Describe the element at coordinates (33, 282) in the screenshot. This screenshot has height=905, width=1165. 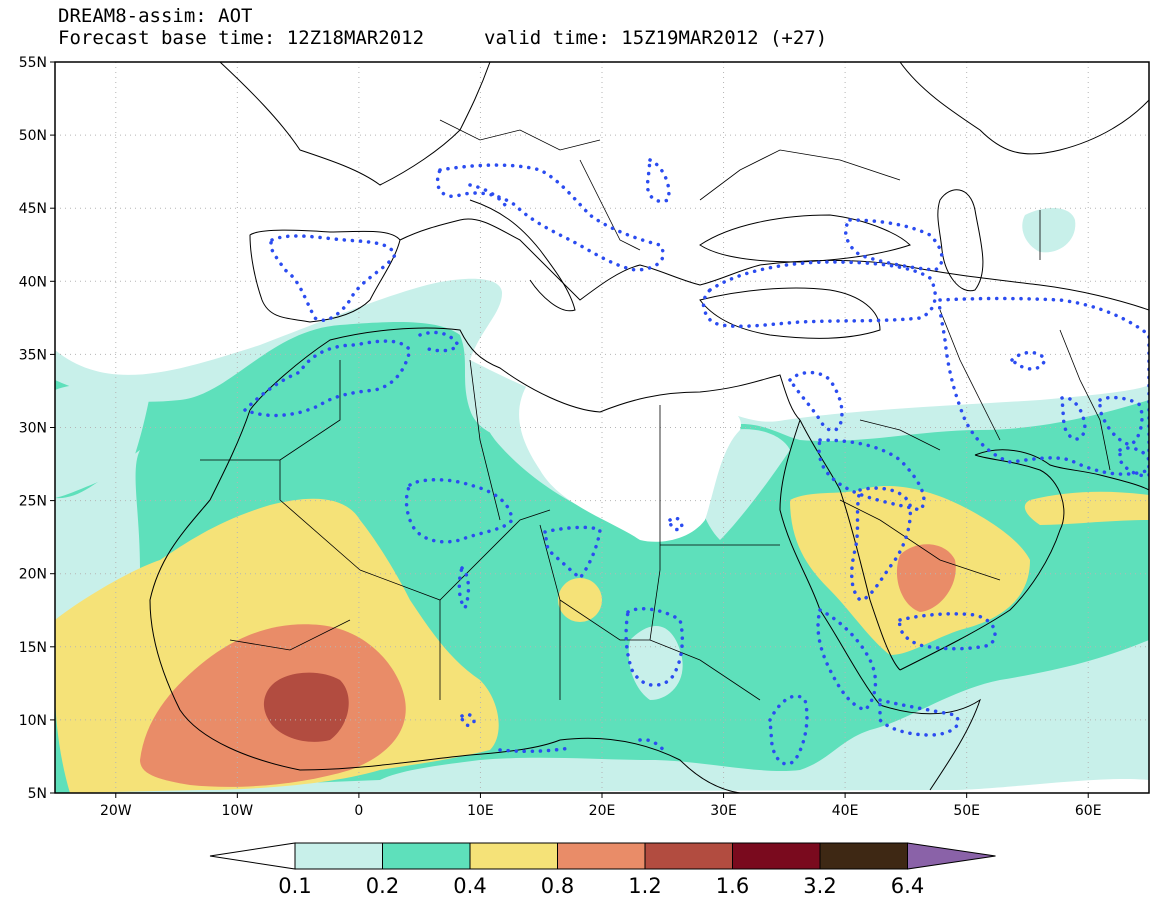
I see `lat-tick-label: 40N` at that location.